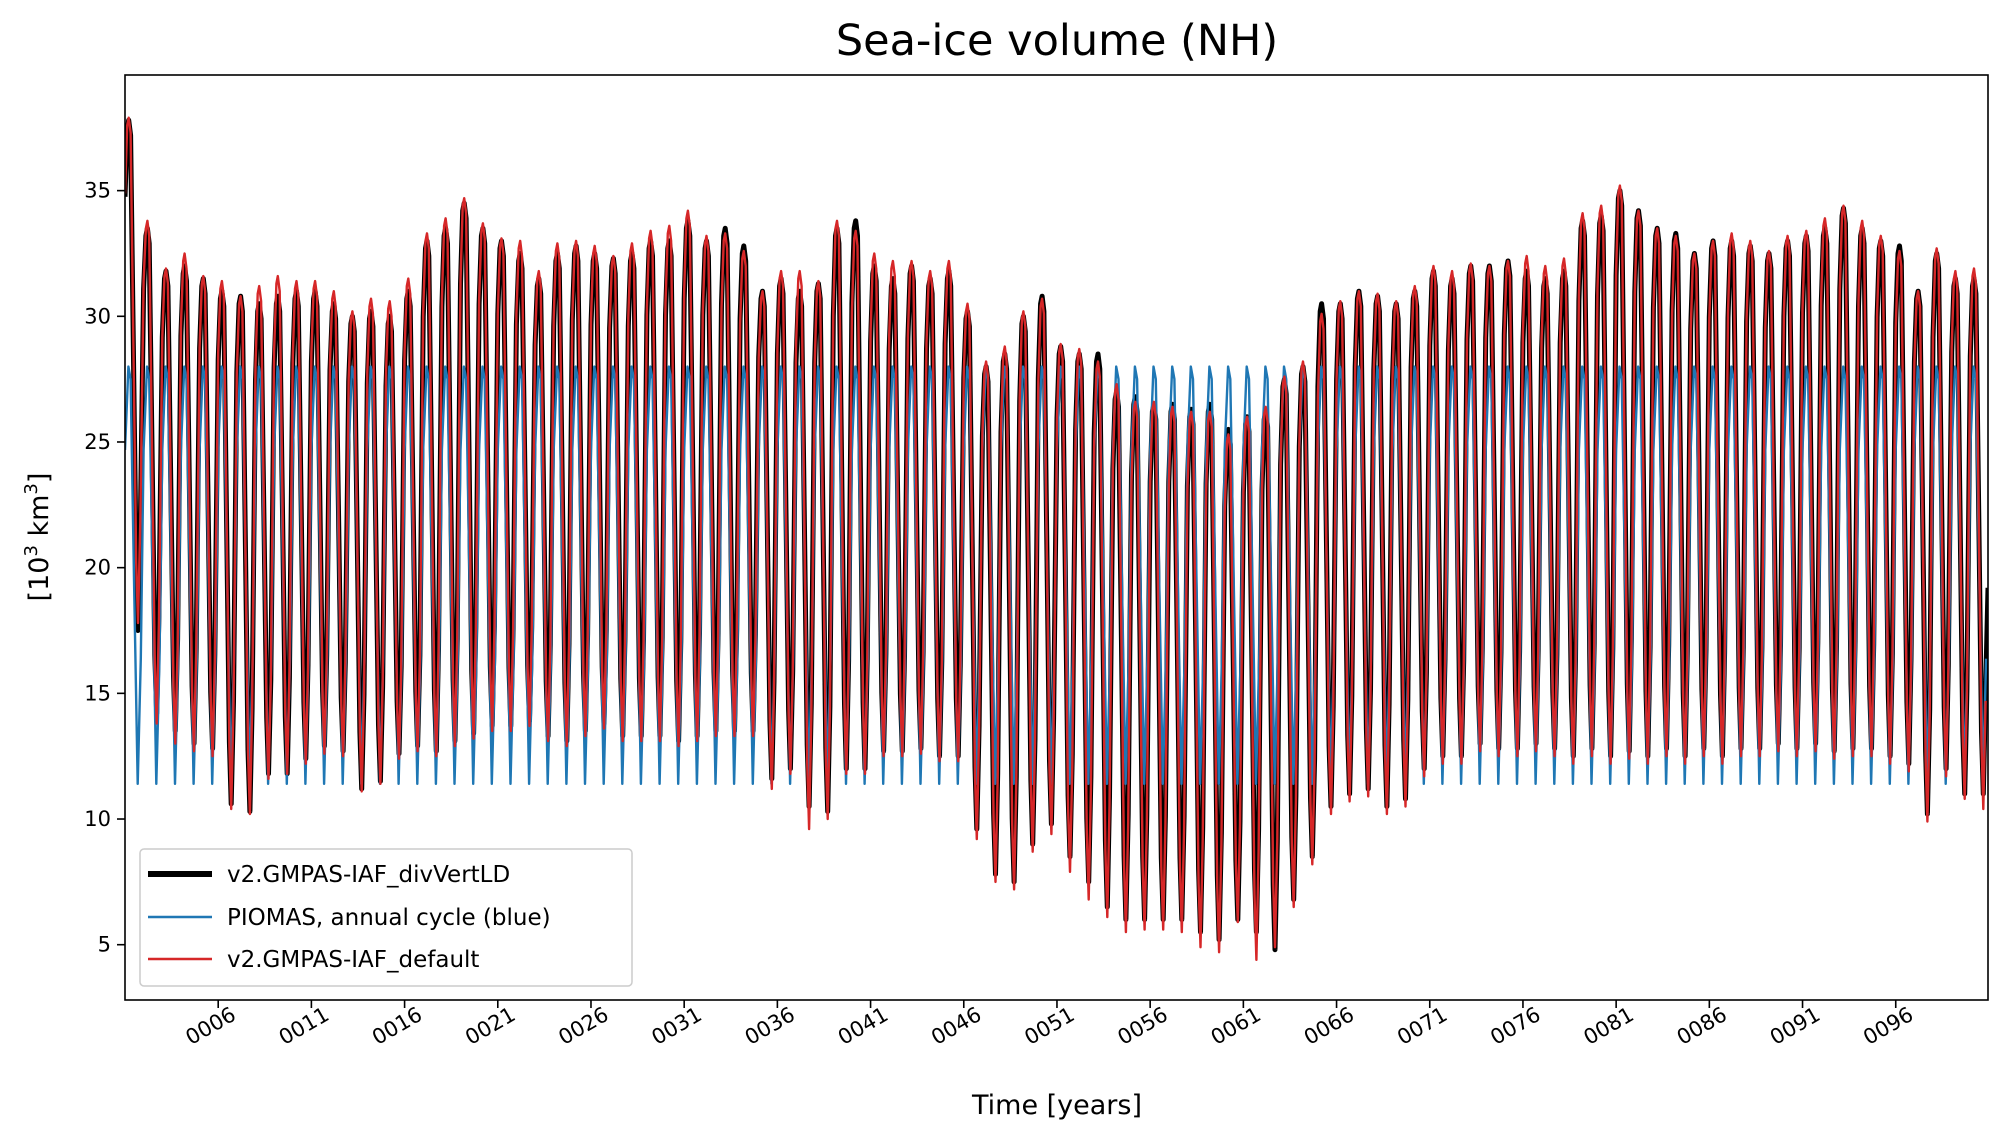  Describe the element at coordinates (1057, 41) in the screenshot. I see `chart-title: Sea-ice volume (NH)` at that location.